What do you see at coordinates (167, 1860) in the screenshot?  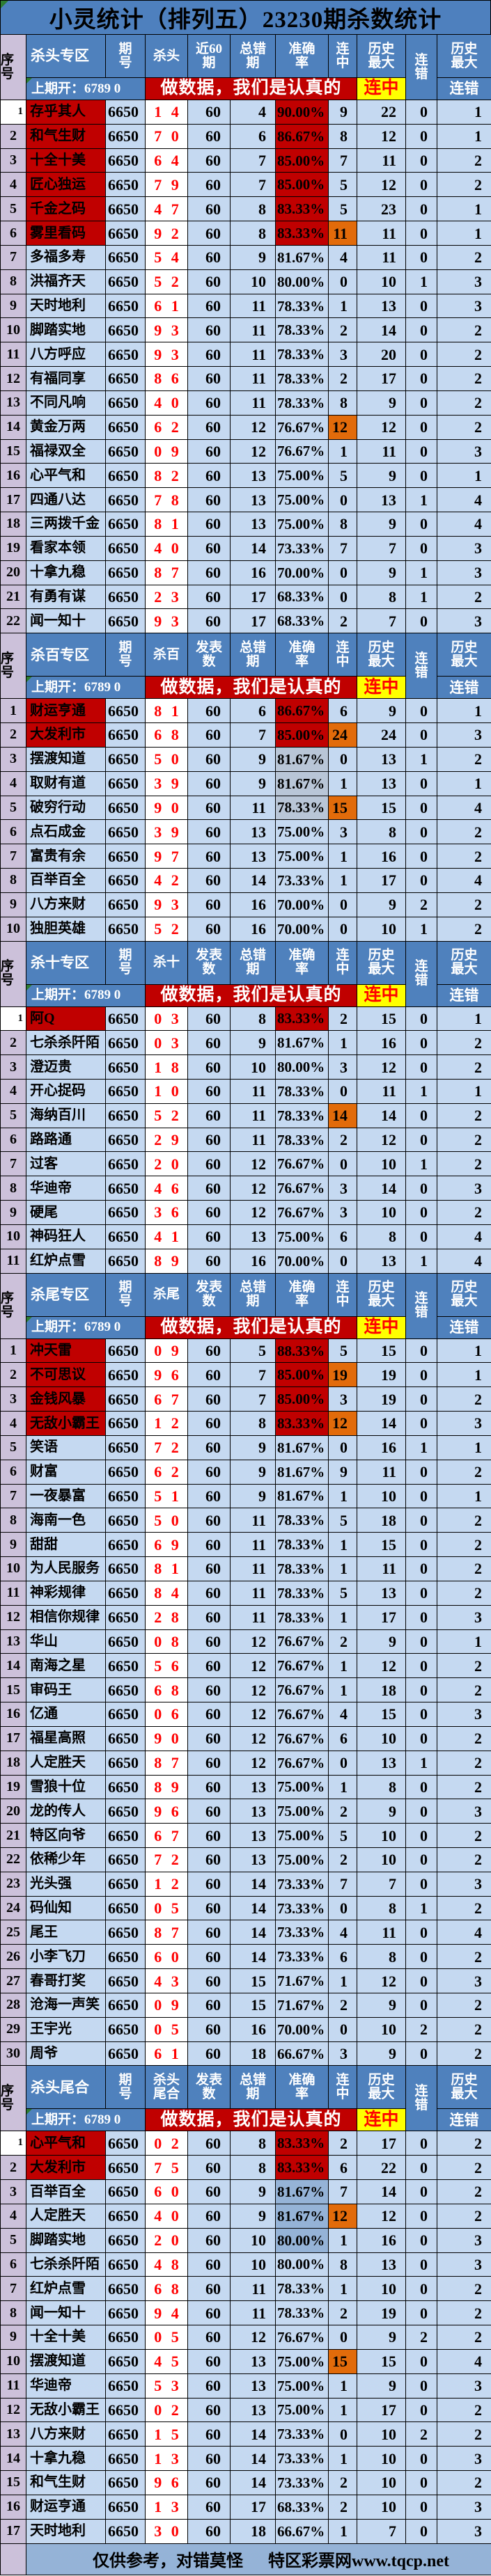 I see `cell-kill-numbers: 7 2` at bounding box center [167, 1860].